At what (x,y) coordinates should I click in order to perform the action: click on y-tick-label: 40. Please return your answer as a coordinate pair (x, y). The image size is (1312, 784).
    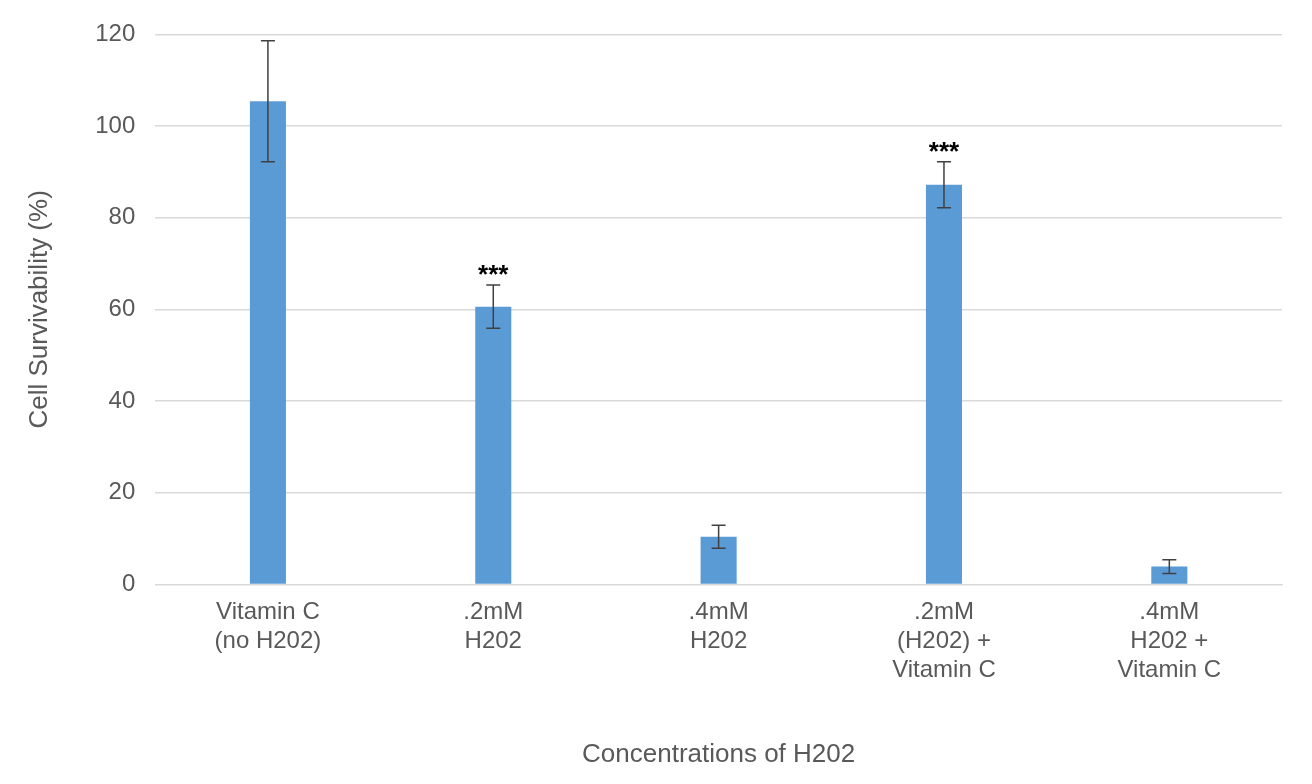
    Looking at the image, I should click on (122, 399).